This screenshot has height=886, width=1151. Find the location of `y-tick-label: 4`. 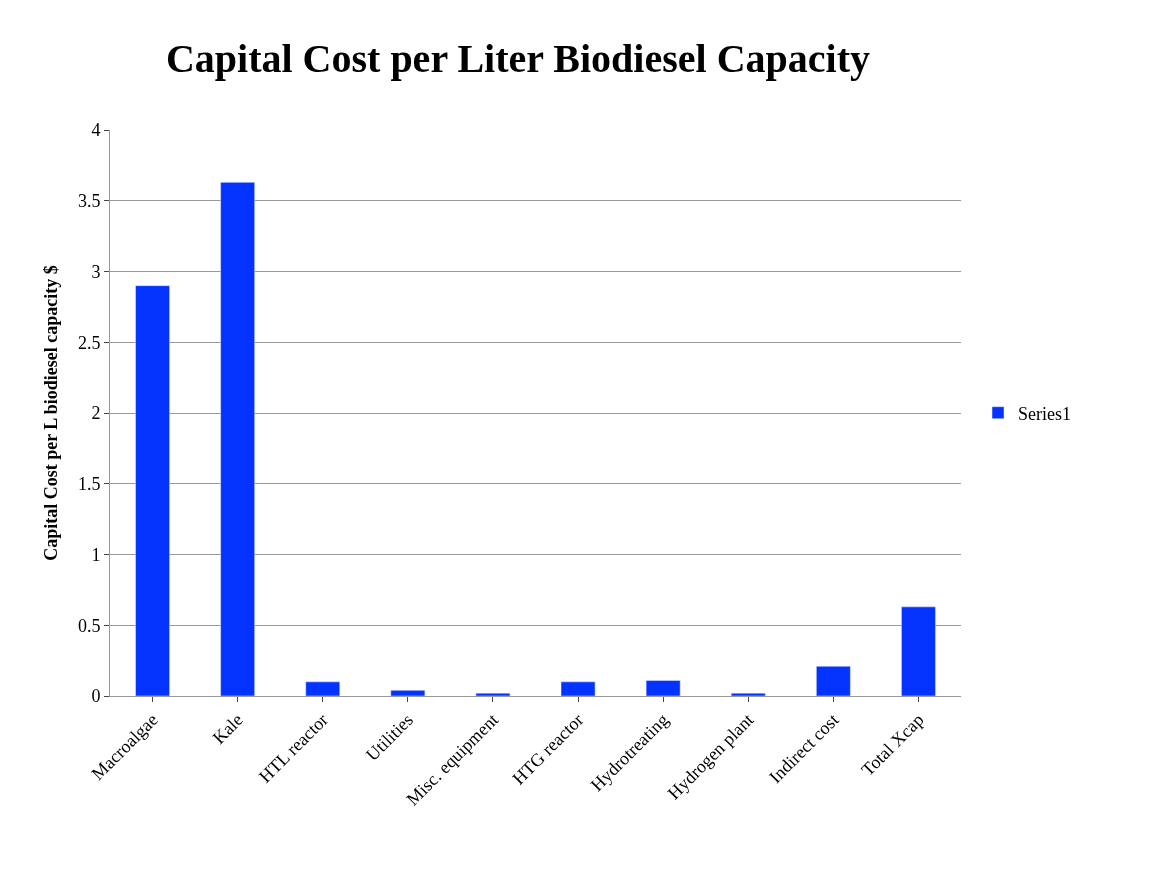

y-tick-label: 4 is located at coordinates (96, 130).